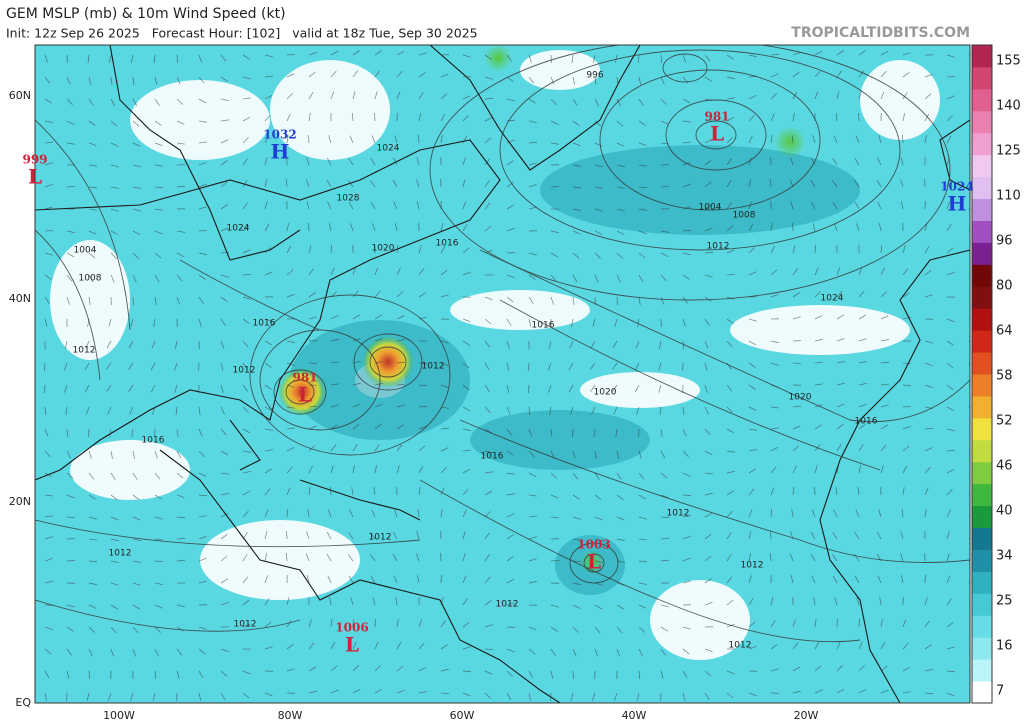 The image size is (1024, 724). Describe the element at coordinates (85, 251) in the screenshot. I see `isobar-label: 1004` at that location.